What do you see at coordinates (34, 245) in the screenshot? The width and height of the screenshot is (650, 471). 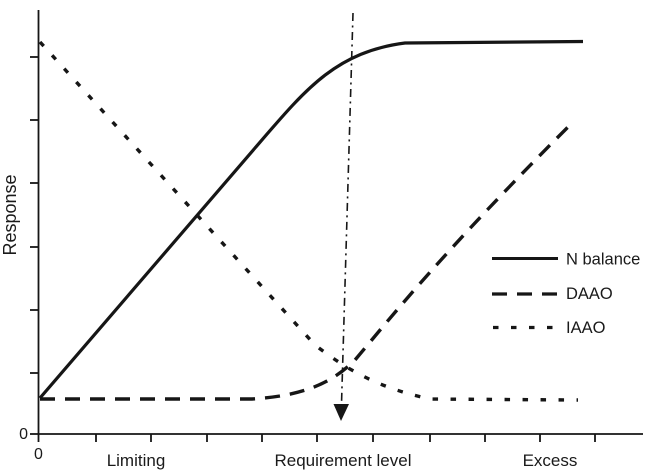 I see `y-axis-ticks` at bounding box center [34, 245].